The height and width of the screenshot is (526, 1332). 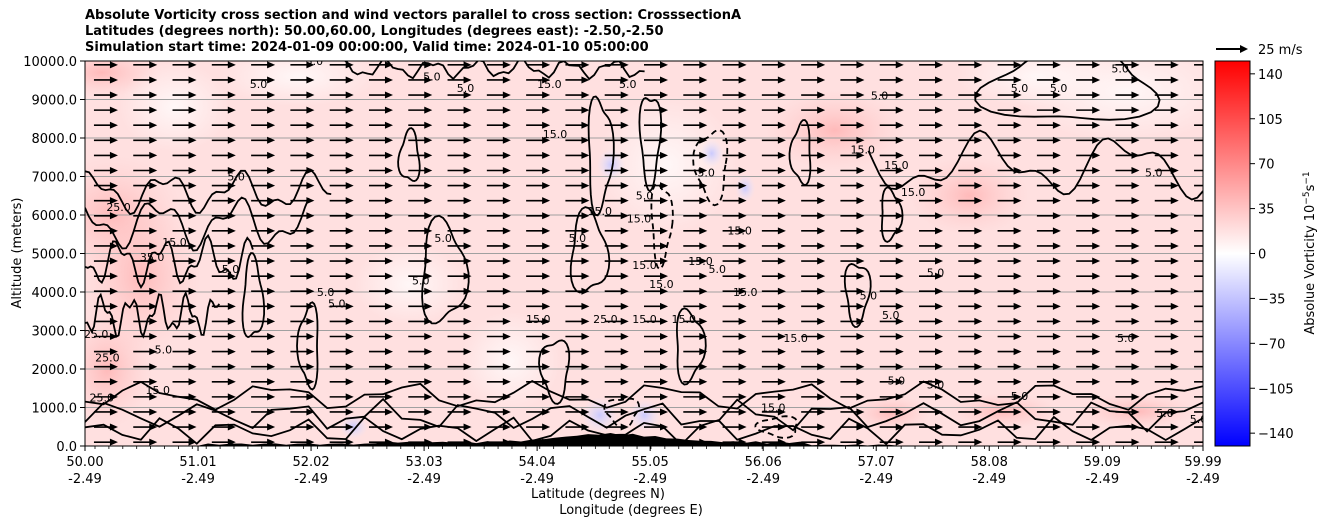 I want to click on contour-label-41: 5.0, so click(x=869, y=296).